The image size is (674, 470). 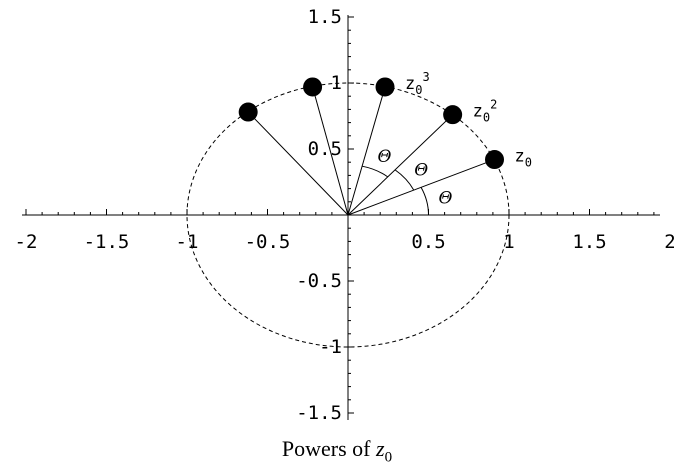 I want to click on x-tick-label: 2, so click(x=669, y=242).